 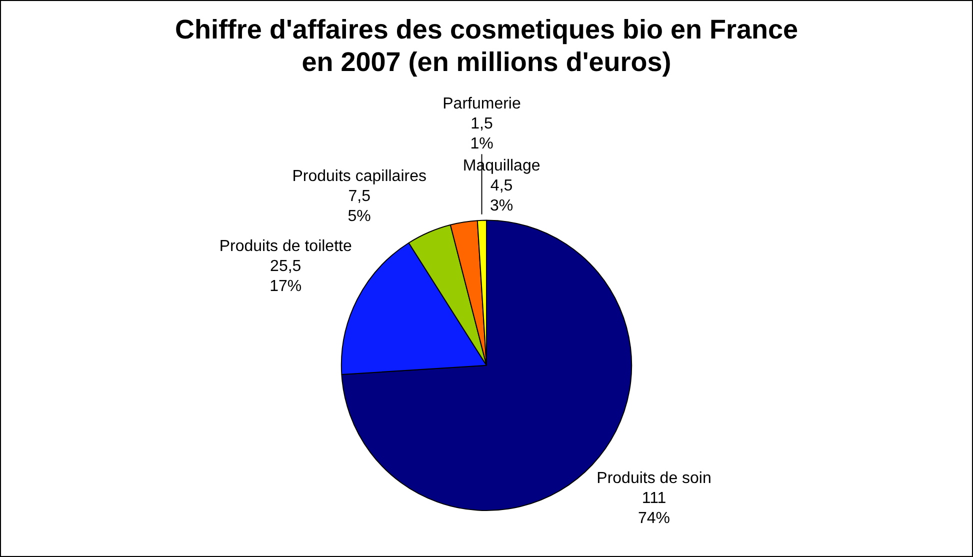 I want to click on chart-title: Chiffre d'affaires des cosmetiques bio en France en 2007 (en millions d'euros), so click(x=486, y=46).